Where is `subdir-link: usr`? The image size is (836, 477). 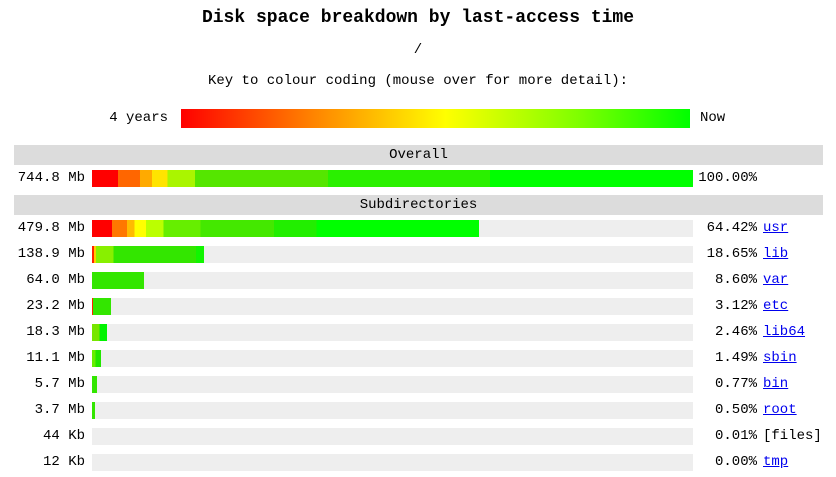
subdir-link: usr is located at coordinates (776, 228).